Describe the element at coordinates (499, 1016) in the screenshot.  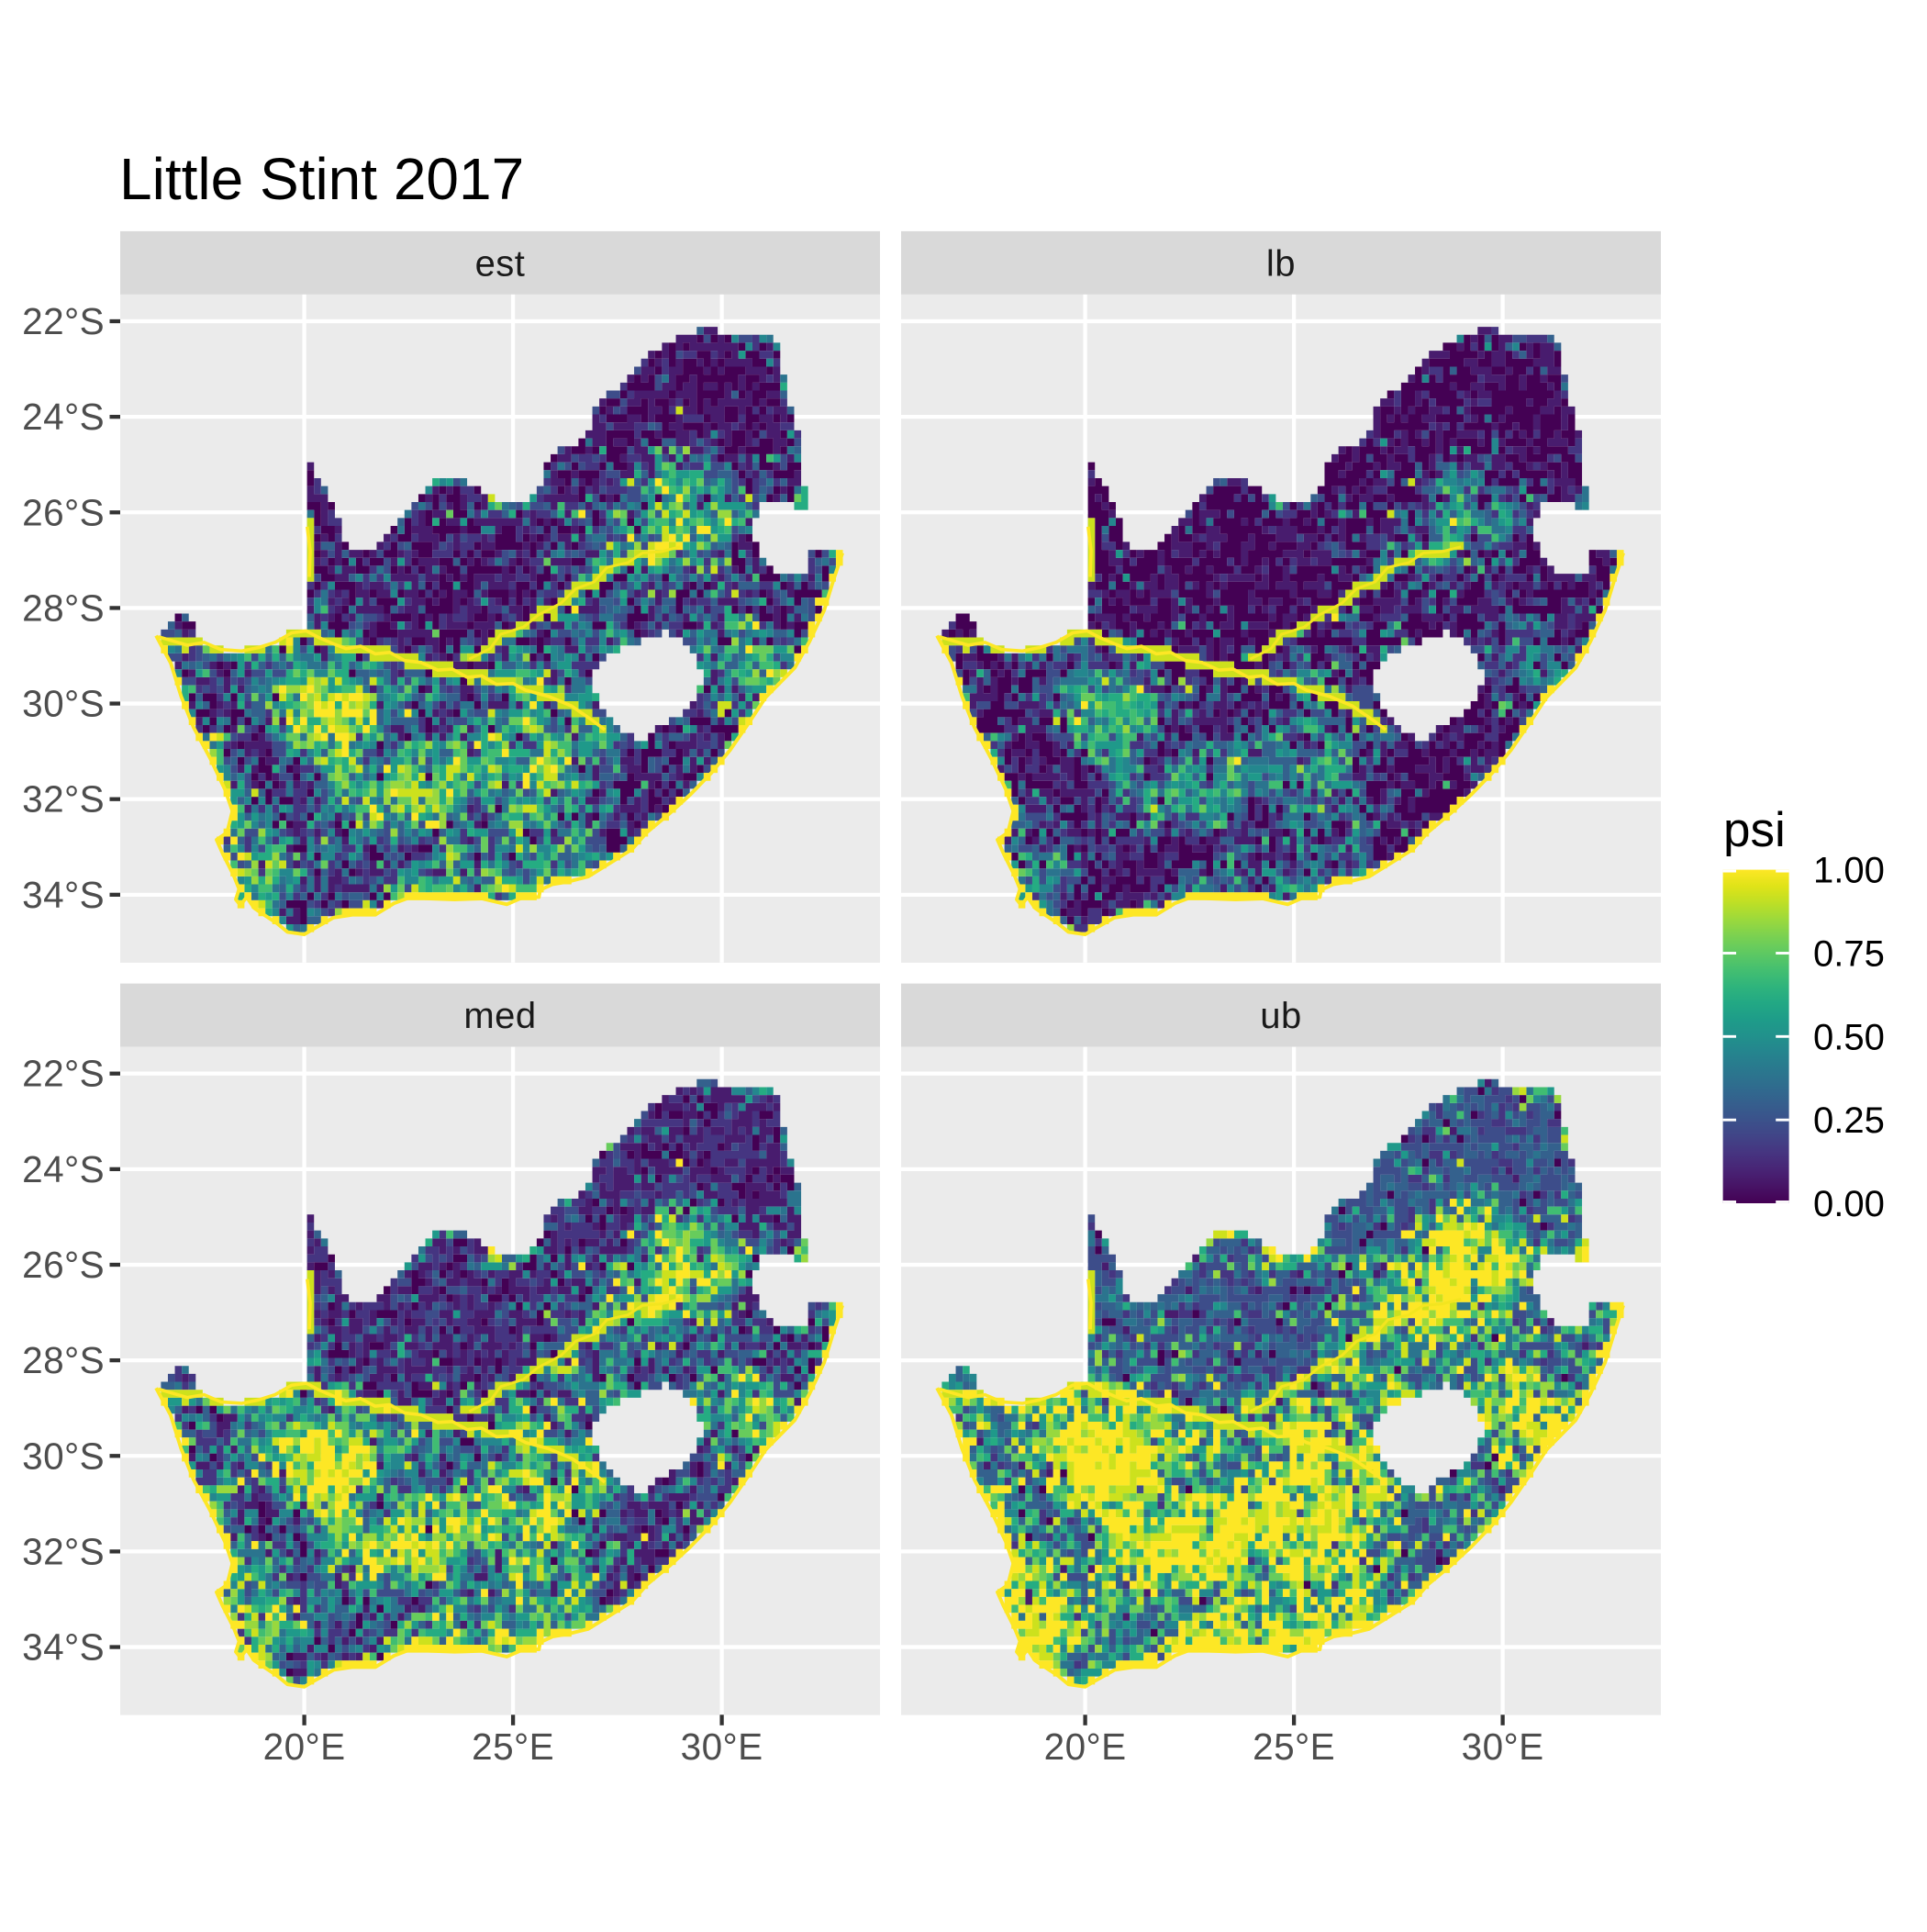
I see `svg-text: med` at that location.